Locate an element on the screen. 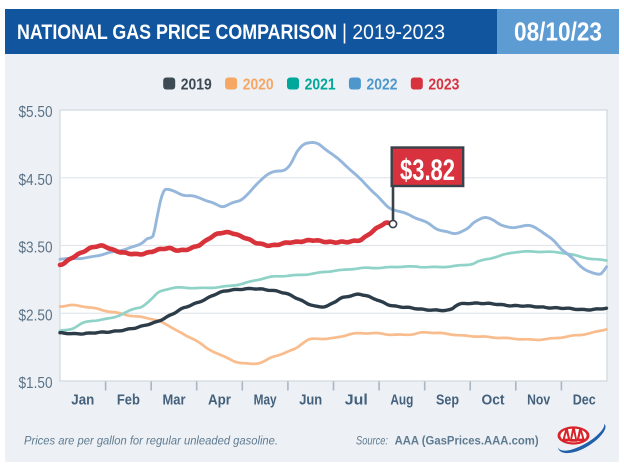 This screenshot has height=468, width=624. svg-text: NATIONAL GAS PRICE COMPARISON is located at coordinates (177, 32).